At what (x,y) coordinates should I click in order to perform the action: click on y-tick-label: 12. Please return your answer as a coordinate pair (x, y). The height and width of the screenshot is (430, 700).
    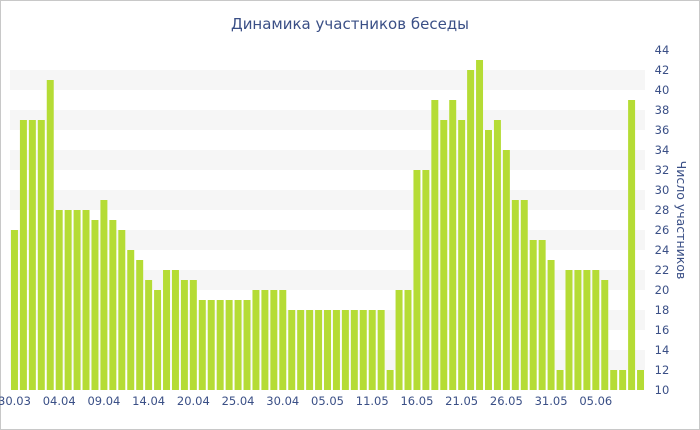
    Looking at the image, I should click on (662, 370).